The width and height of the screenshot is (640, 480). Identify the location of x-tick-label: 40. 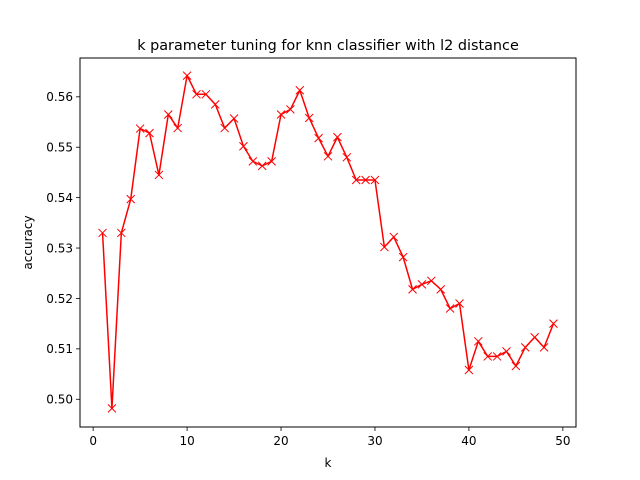
(468, 441).